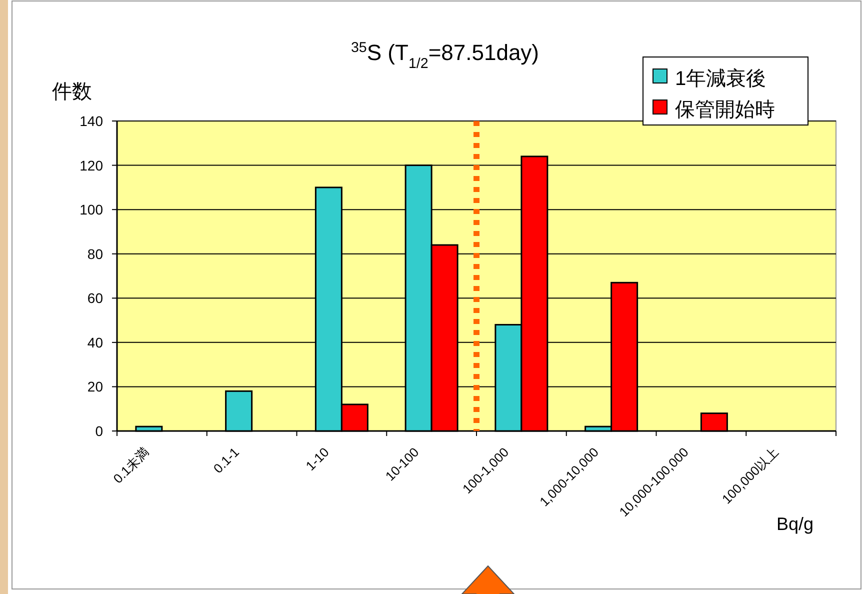 This screenshot has height=594, width=863. I want to click on y-axis-title: 件数, so click(72, 92).